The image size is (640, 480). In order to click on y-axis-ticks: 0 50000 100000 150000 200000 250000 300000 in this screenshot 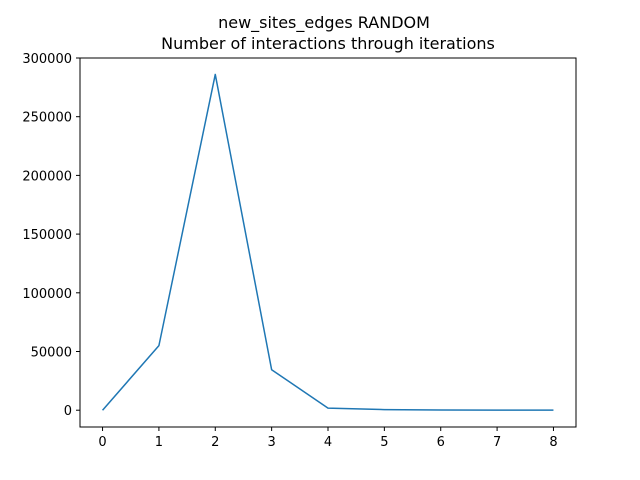, I will do `click(51, 235)`.